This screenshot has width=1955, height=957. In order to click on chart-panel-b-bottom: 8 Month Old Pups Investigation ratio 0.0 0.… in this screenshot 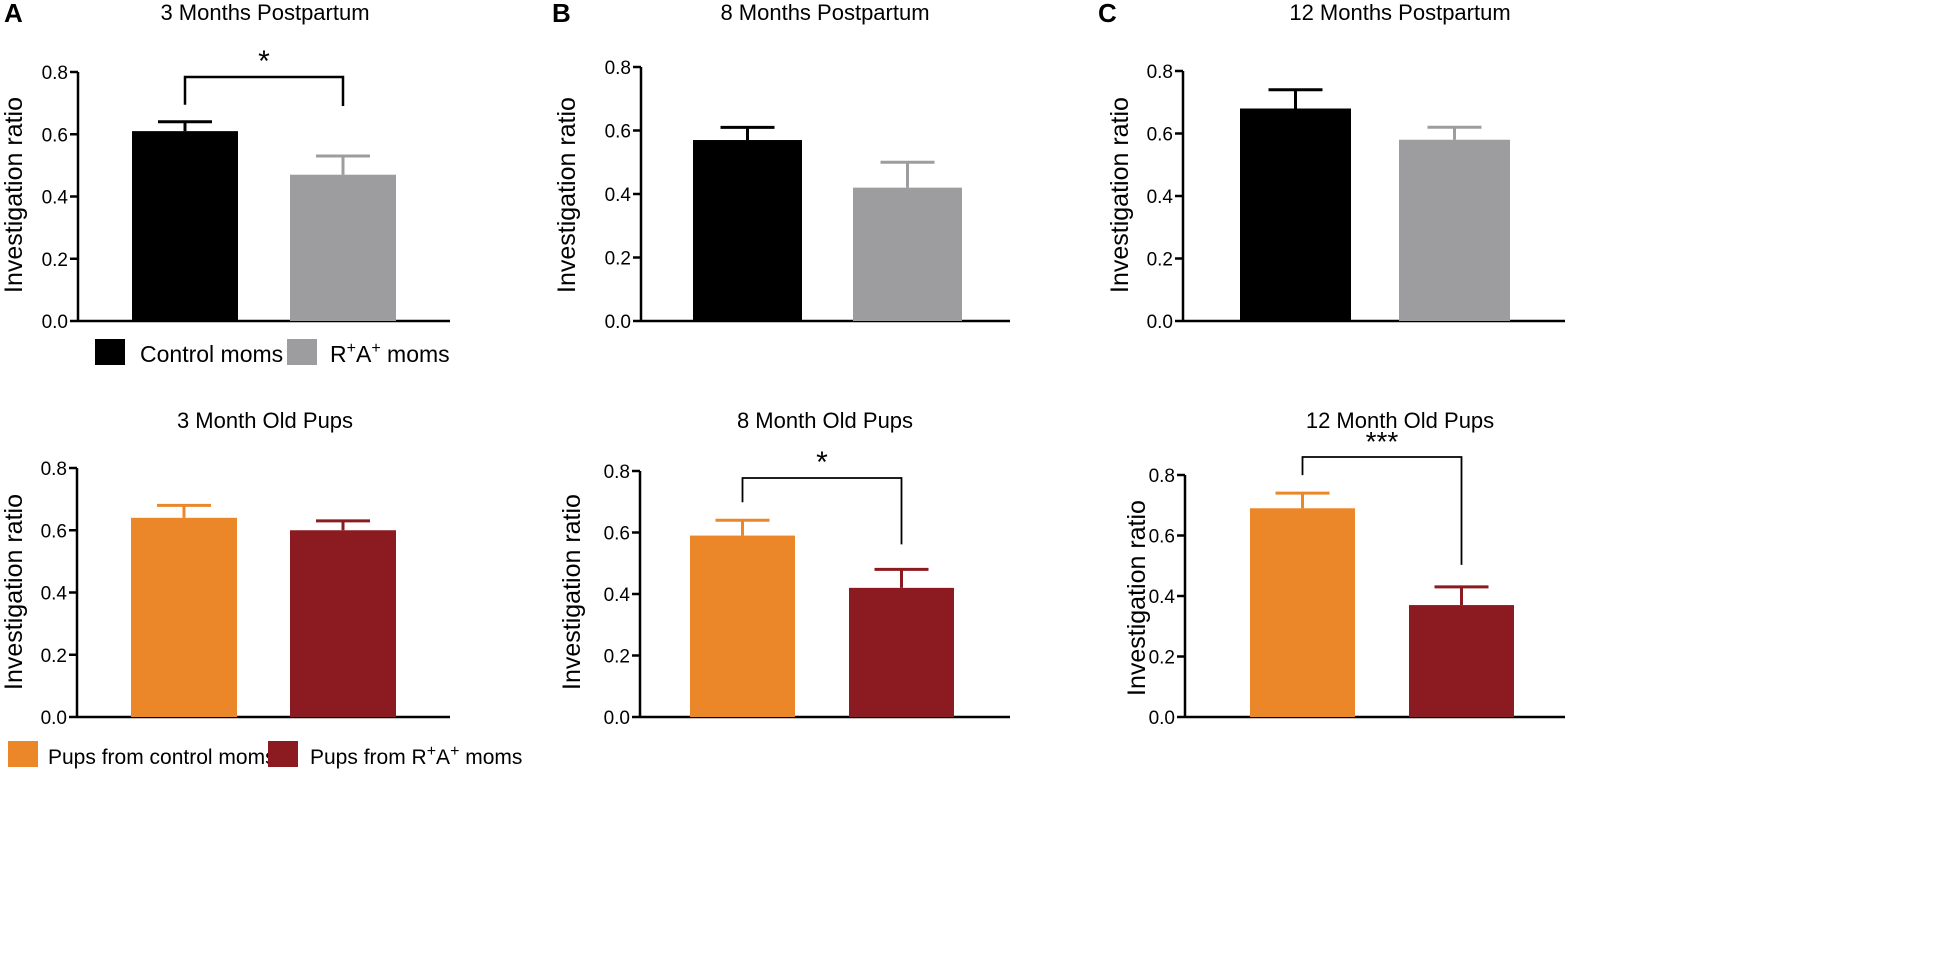, I will do `click(784, 568)`.